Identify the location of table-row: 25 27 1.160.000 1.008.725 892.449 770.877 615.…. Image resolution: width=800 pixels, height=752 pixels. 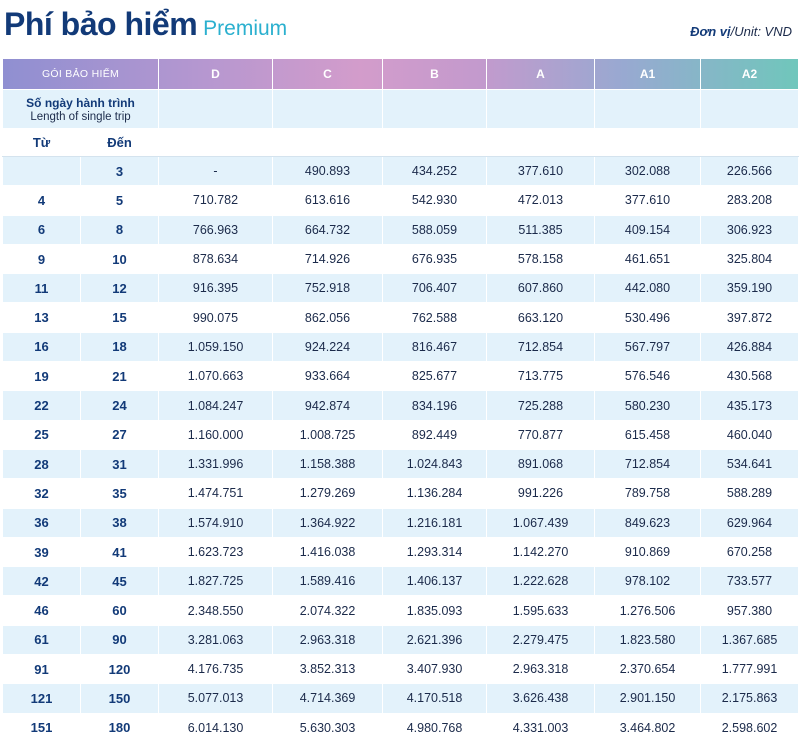
(400, 434).